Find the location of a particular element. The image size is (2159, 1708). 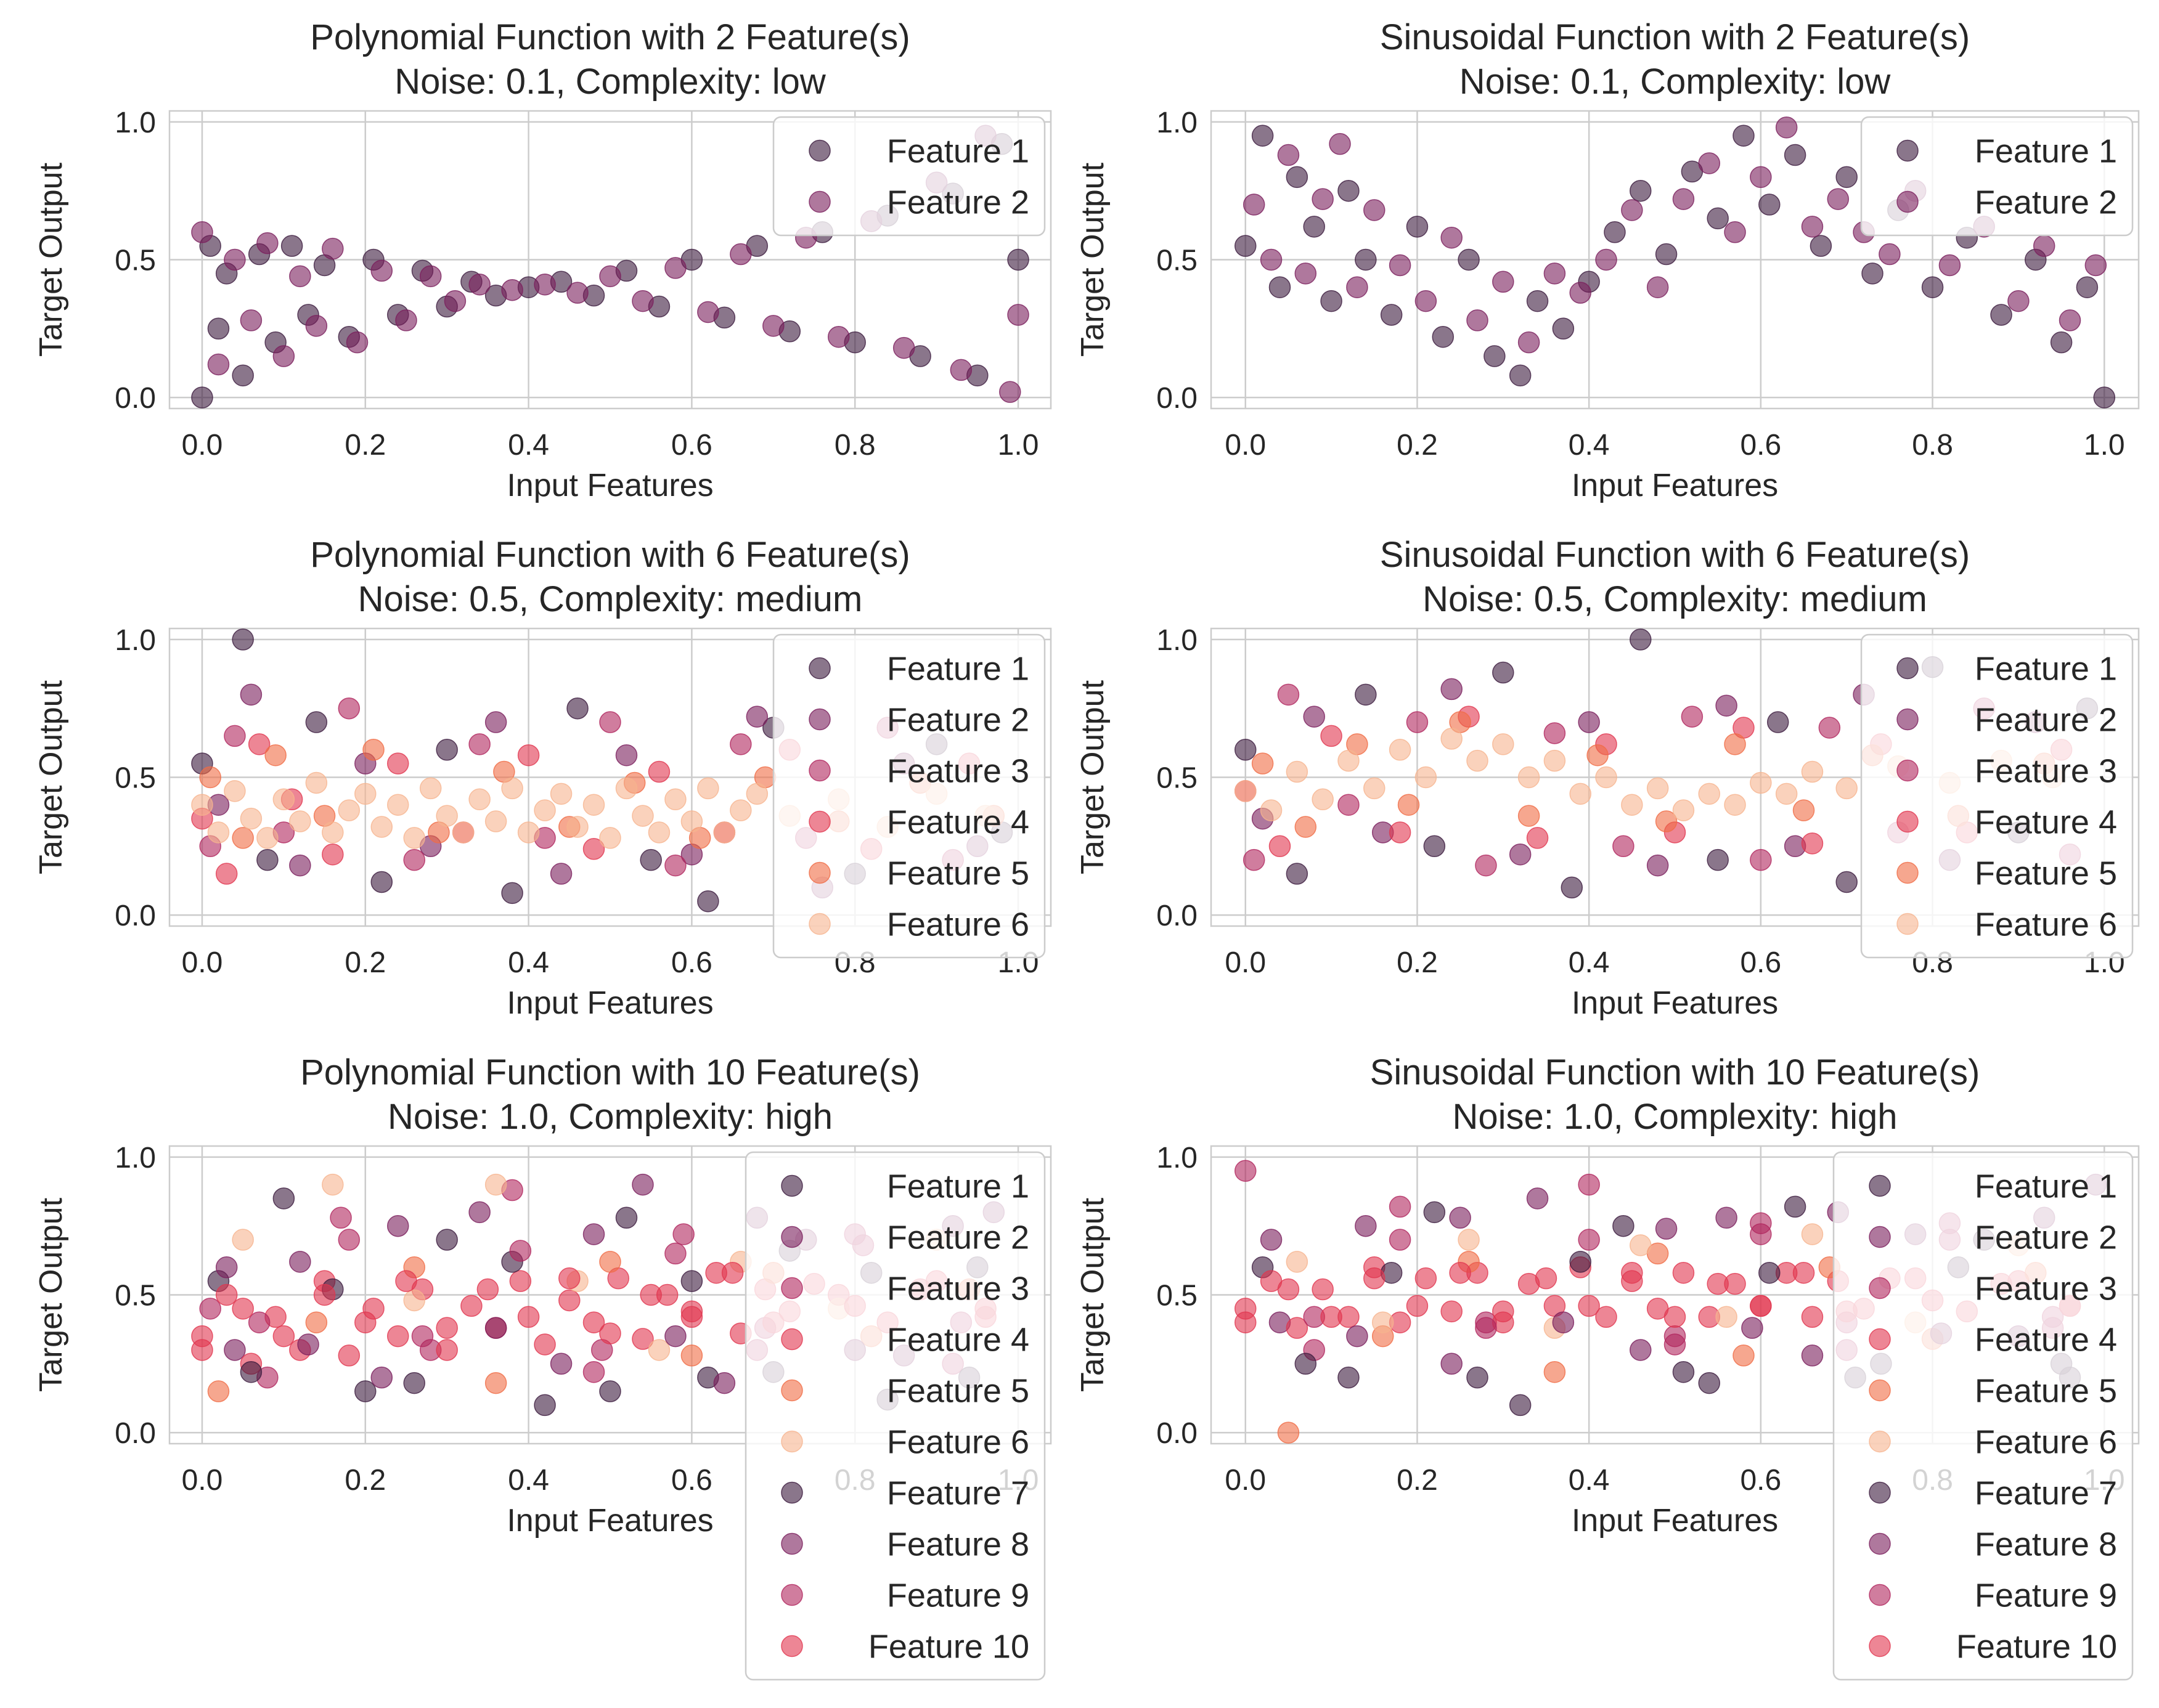

legend-label: Feature 8 is located at coordinates (958, 1544).